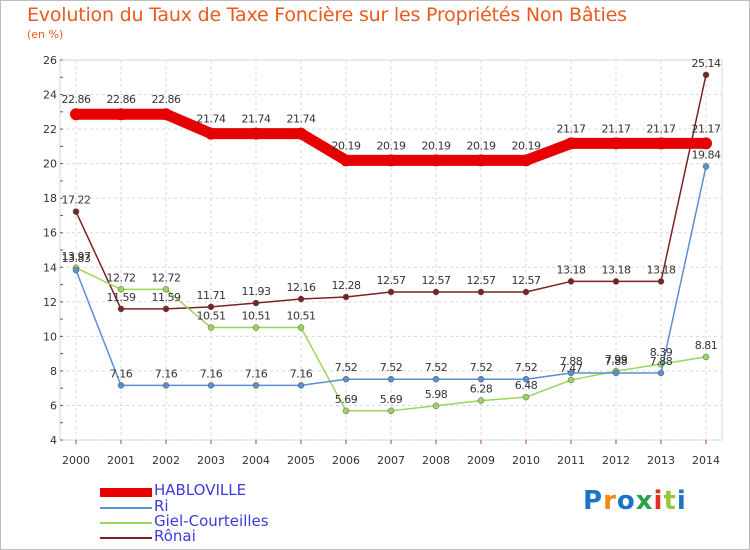 The height and width of the screenshot is (550, 750). Describe the element at coordinates (53, 405) in the screenshot. I see `y-tick-label: 6` at that location.